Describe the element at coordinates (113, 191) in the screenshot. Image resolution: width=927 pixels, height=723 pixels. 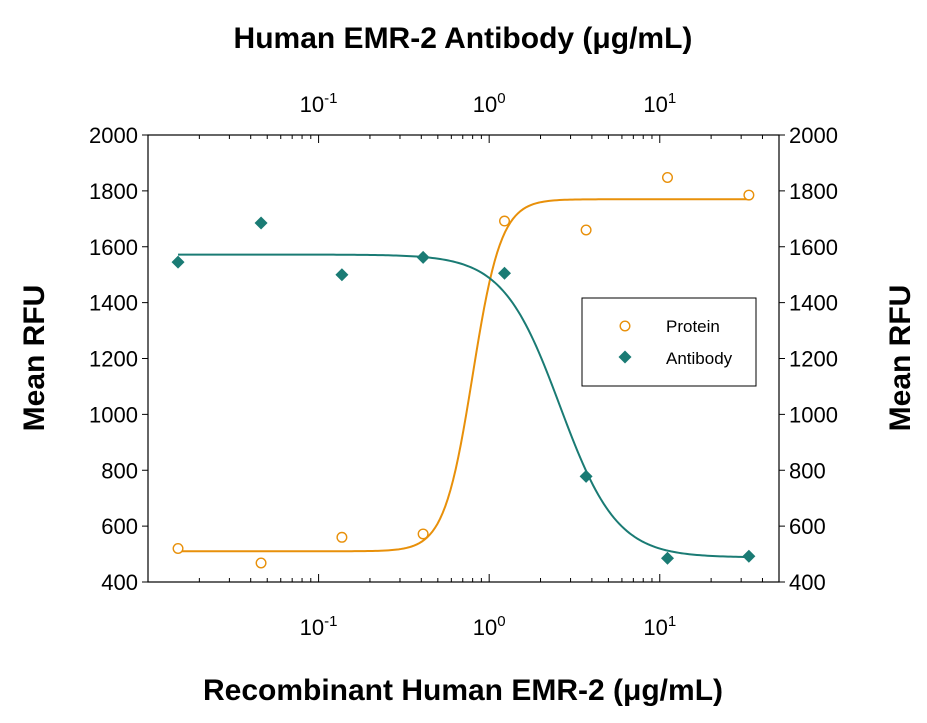
I see `y-tick-label-left: 1800` at that location.